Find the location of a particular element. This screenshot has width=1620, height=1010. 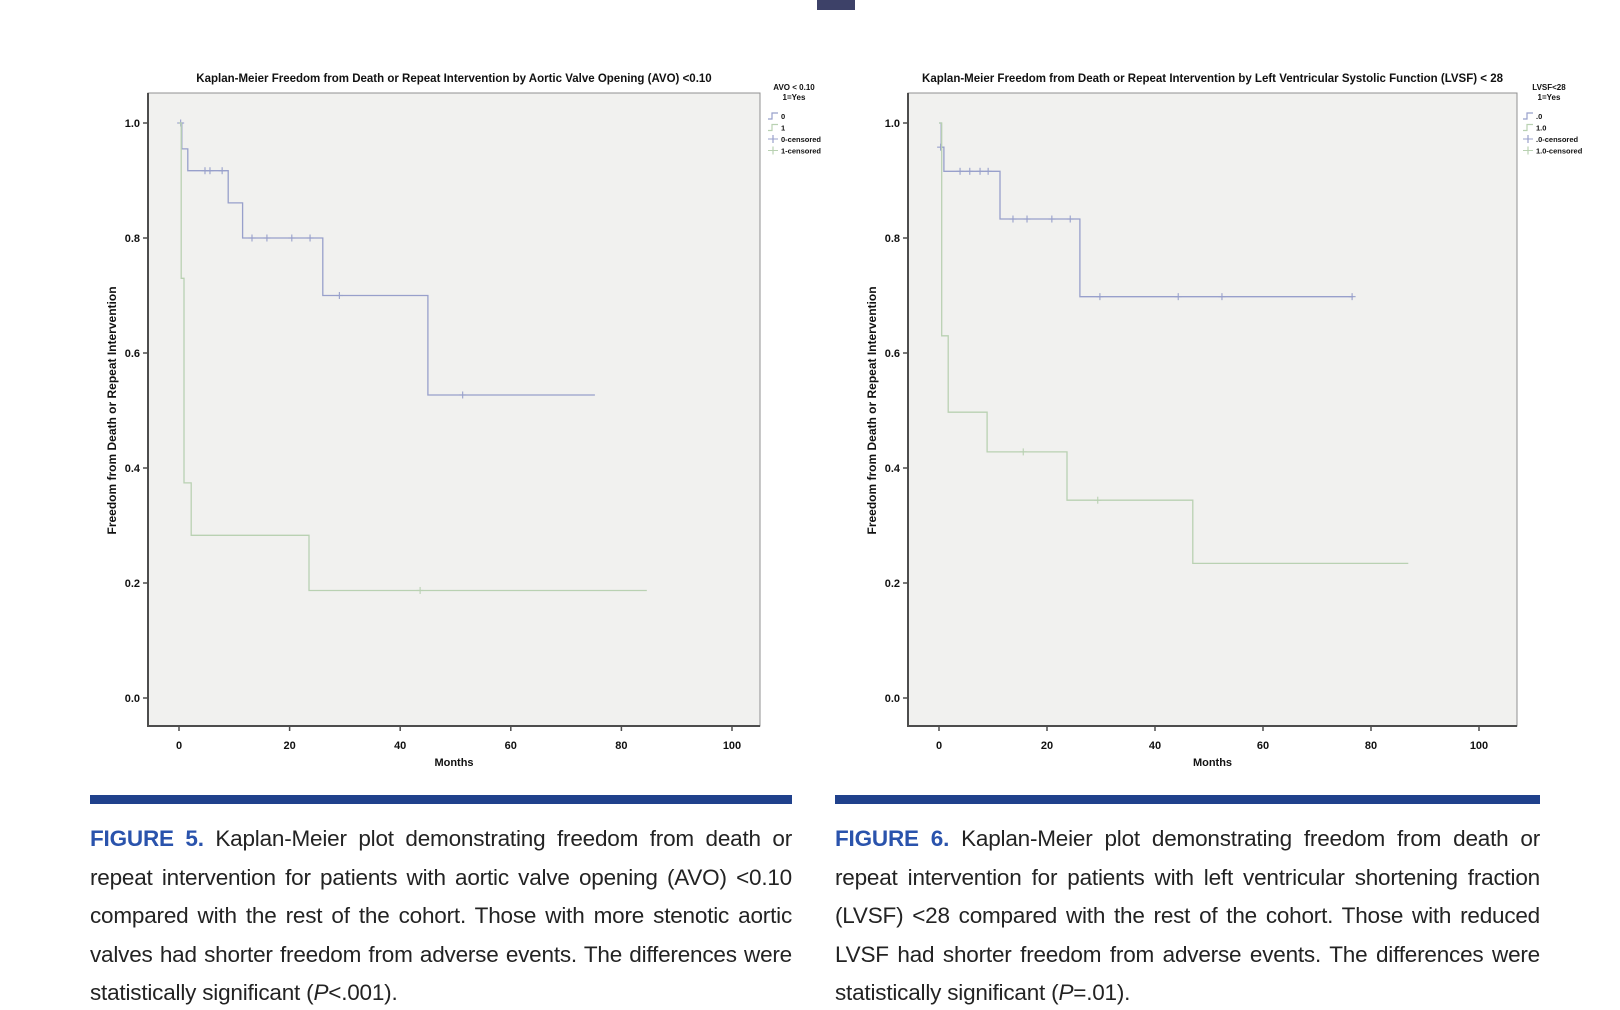

legend-item-label: 0 is located at coordinates (783, 116).